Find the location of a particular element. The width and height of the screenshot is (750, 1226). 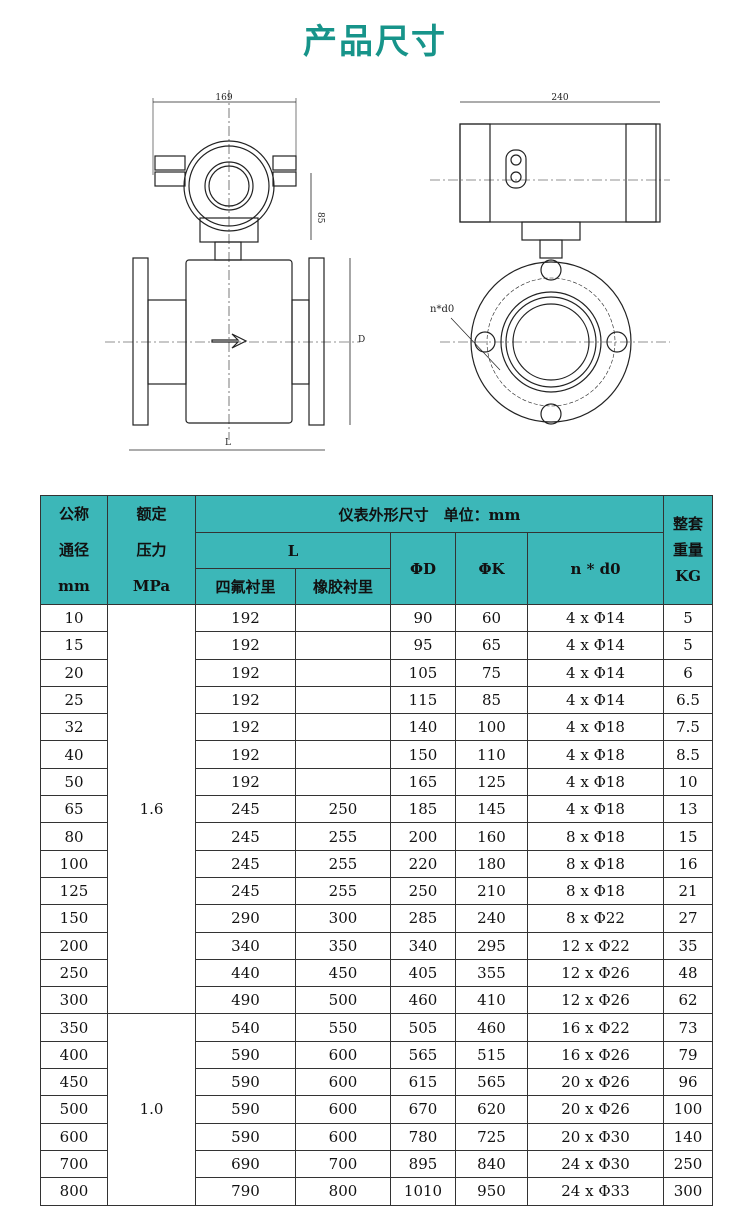

table-row: 32 192 140 100 4 x Φ18 7.5 is located at coordinates (377, 727).